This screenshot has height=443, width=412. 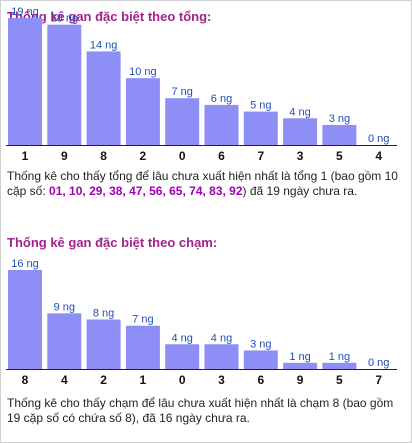 I want to click on chart-1-category-label: 9, so click(x=64, y=156).